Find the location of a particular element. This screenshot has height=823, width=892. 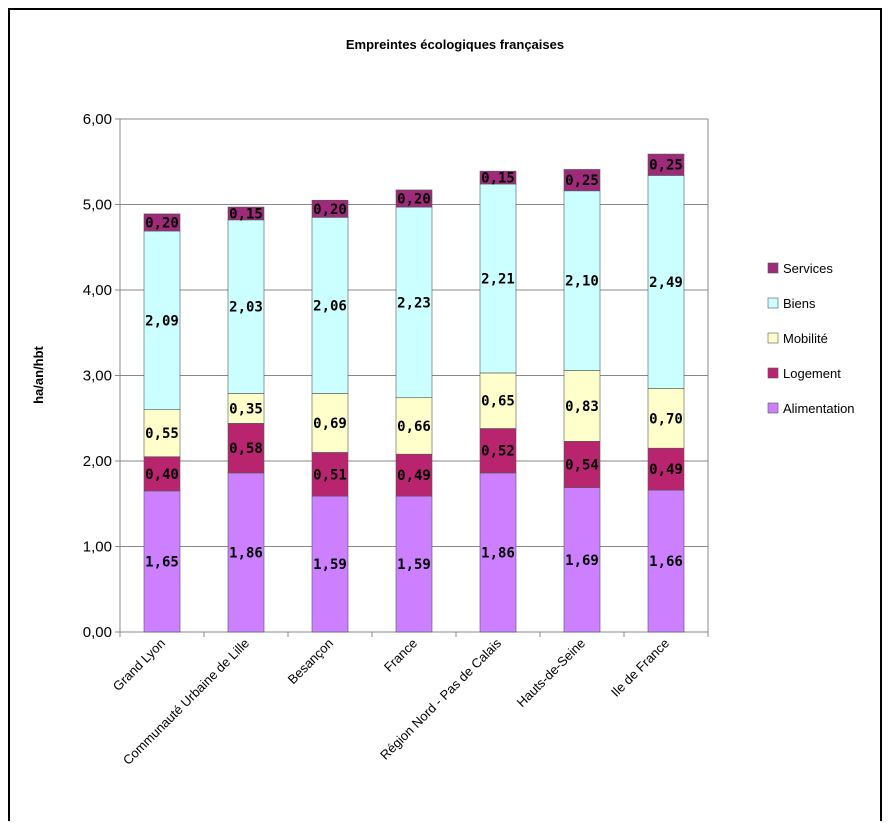

category-label: Hauts-de-Seine is located at coordinates (551, 673).